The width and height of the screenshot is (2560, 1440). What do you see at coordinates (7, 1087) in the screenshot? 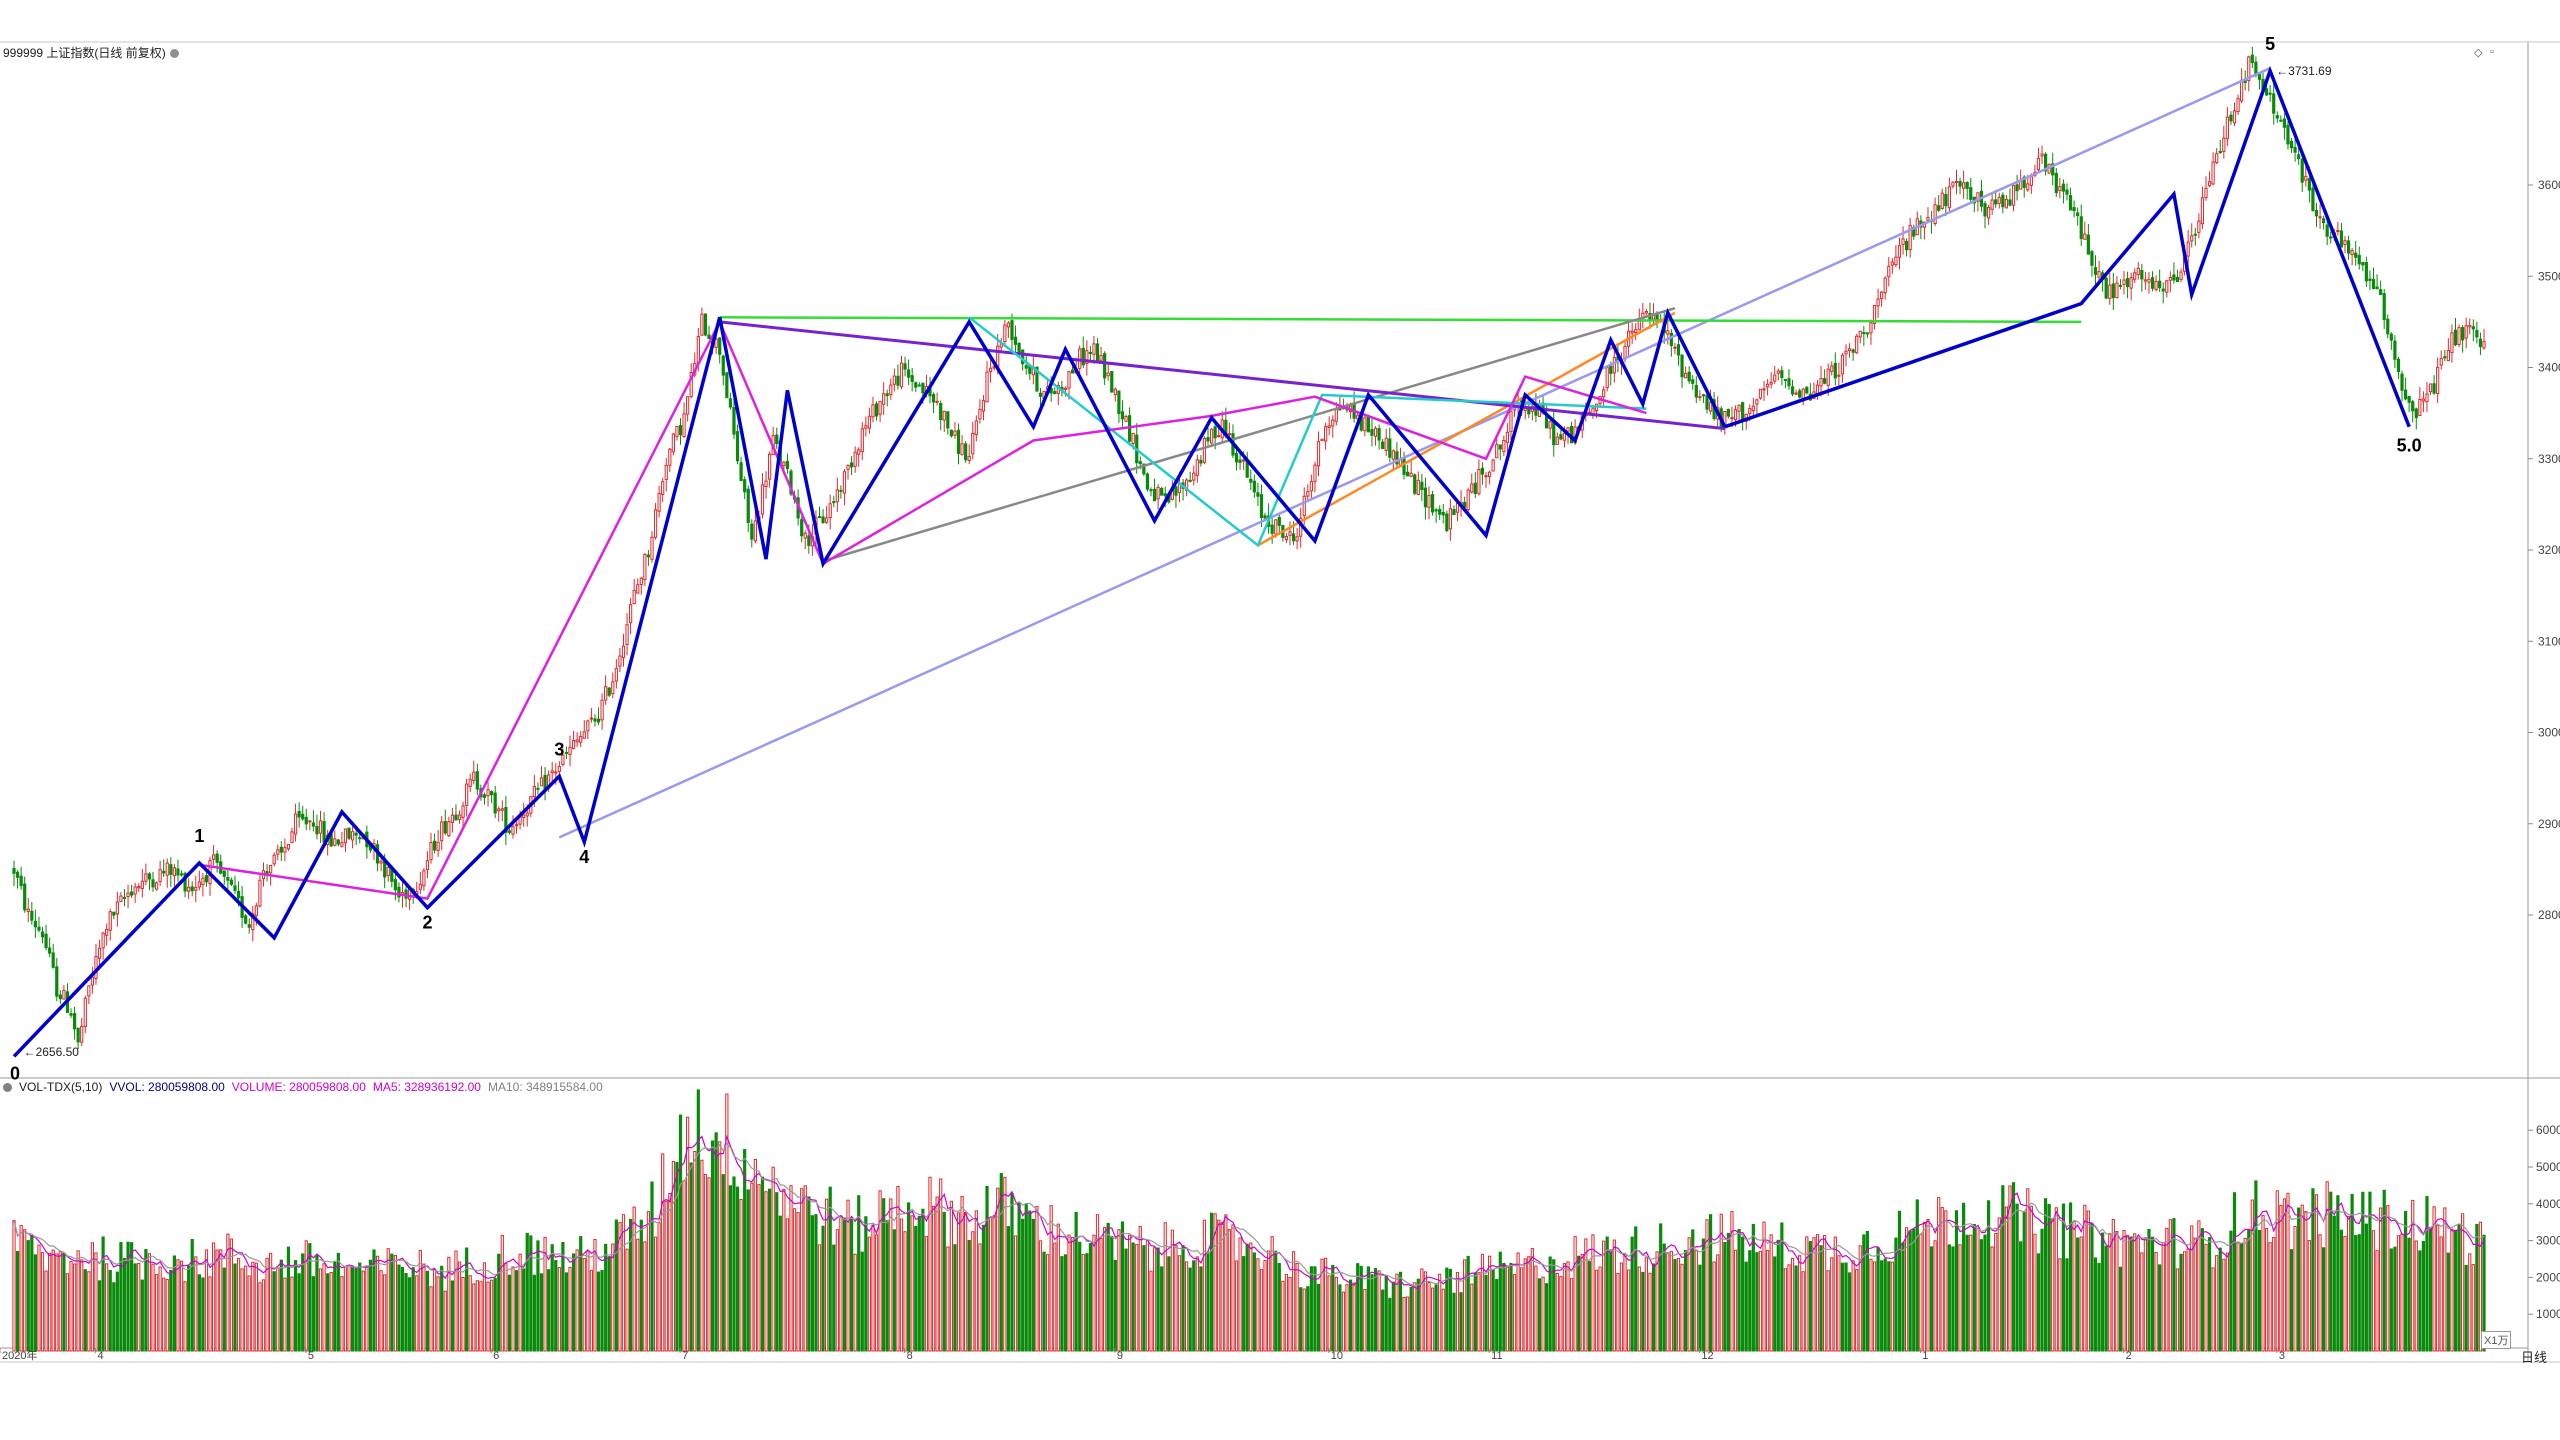
I see `indicator-circle-icon` at bounding box center [7, 1087].